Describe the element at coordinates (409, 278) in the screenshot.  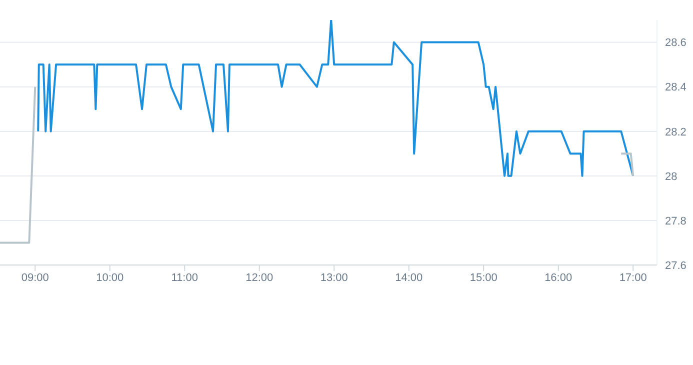
I see `x-tick-label: 14:00` at that location.